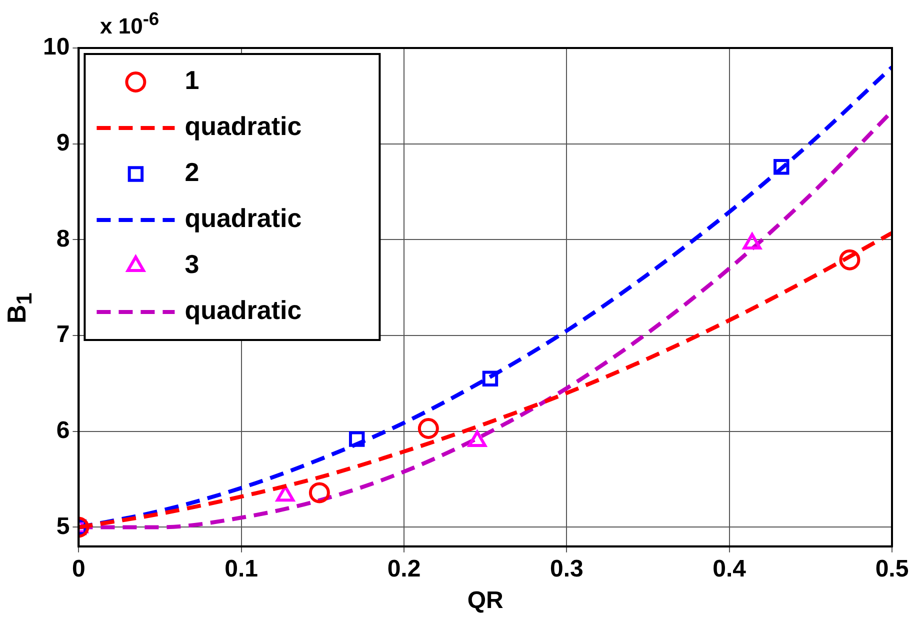 The width and height of the screenshot is (920, 620). What do you see at coordinates (79, 568) in the screenshot?
I see `x-tick-label: 0` at bounding box center [79, 568].